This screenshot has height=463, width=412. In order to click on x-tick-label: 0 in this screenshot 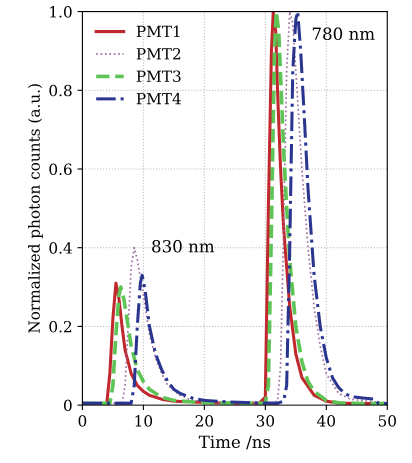, I will do `click(82, 421)`.